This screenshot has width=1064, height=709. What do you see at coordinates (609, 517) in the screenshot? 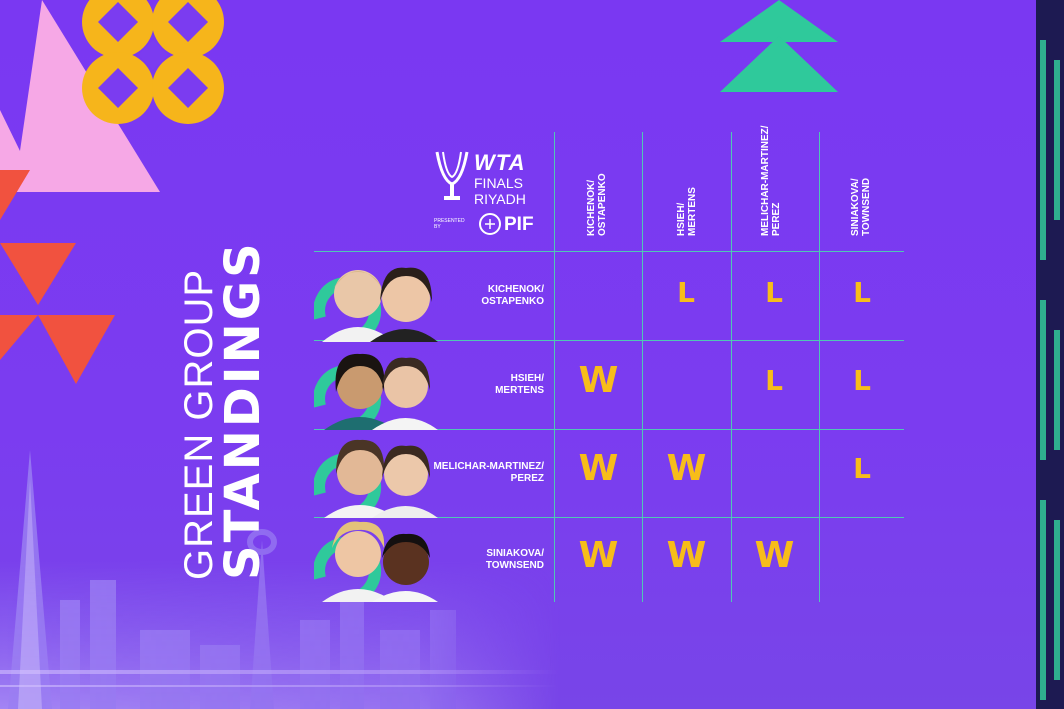
I see `grid-line-h4` at bounding box center [609, 517].